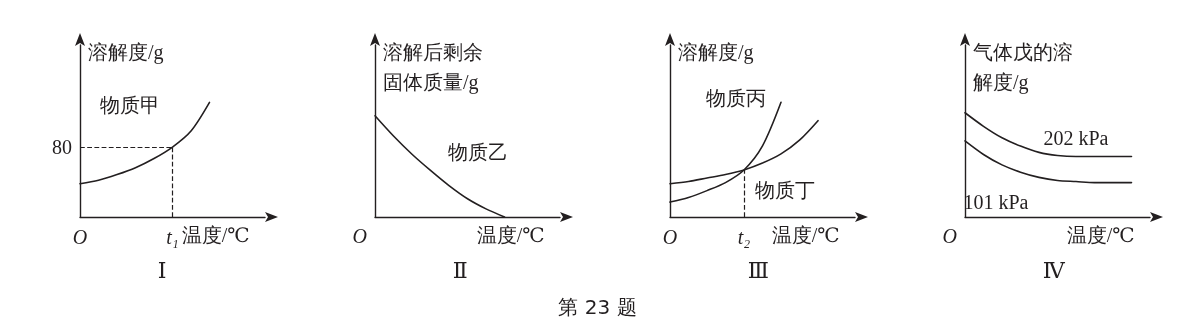 Image resolution: width=1195 pixels, height=329 pixels. I want to click on series-label: 101 kPa, so click(996, 201).